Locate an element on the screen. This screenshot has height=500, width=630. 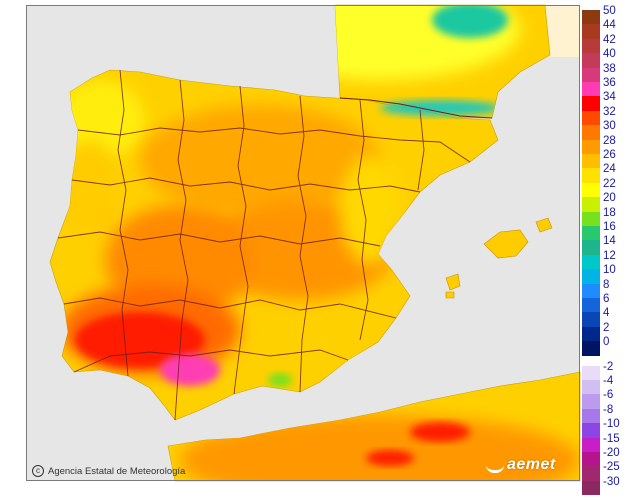
legend-label: 30 is located at coordinates (609, 126).